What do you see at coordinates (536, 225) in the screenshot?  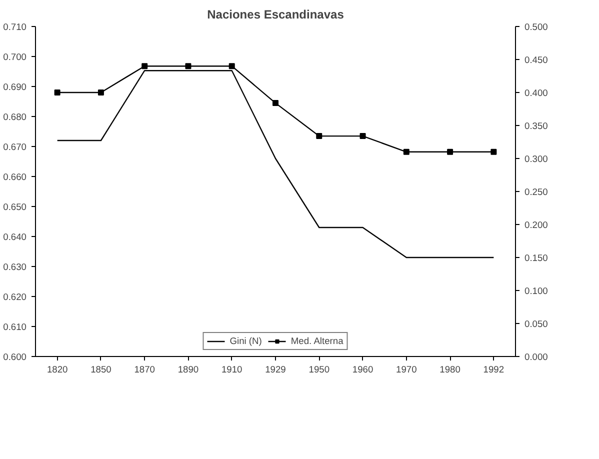 I see `y2-tick-label: 0.200` at bounding box center [536, 225].